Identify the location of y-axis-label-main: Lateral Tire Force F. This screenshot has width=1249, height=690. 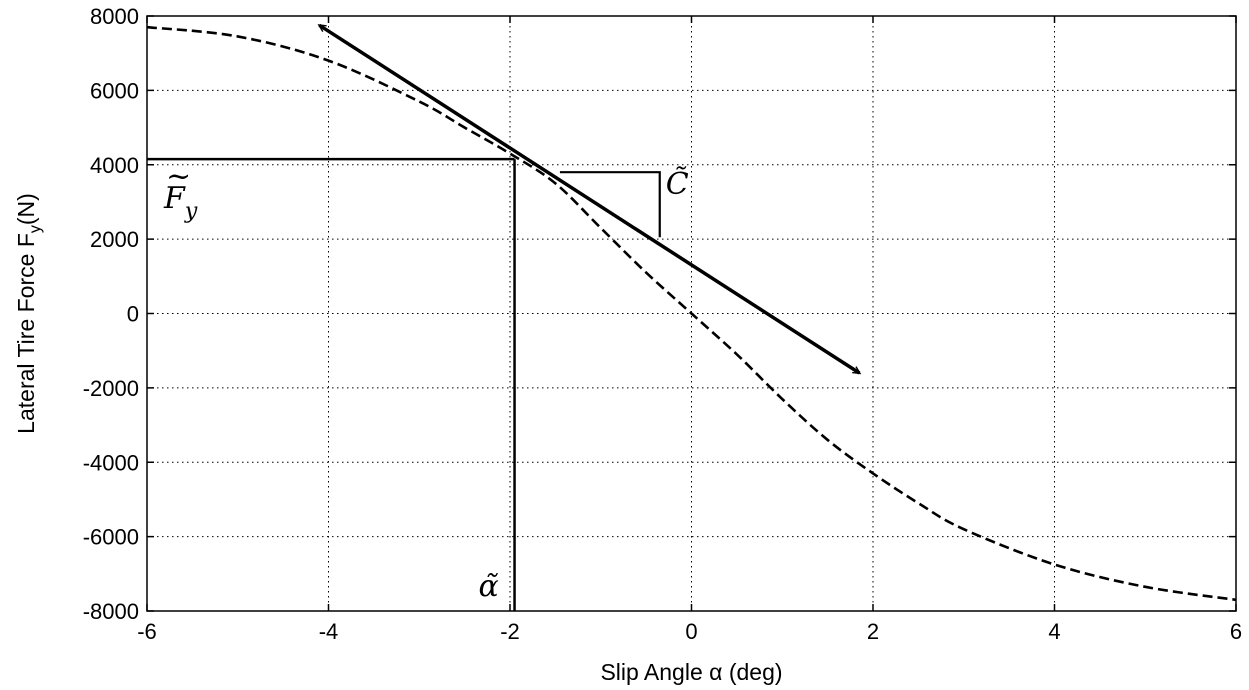
(26, 333).